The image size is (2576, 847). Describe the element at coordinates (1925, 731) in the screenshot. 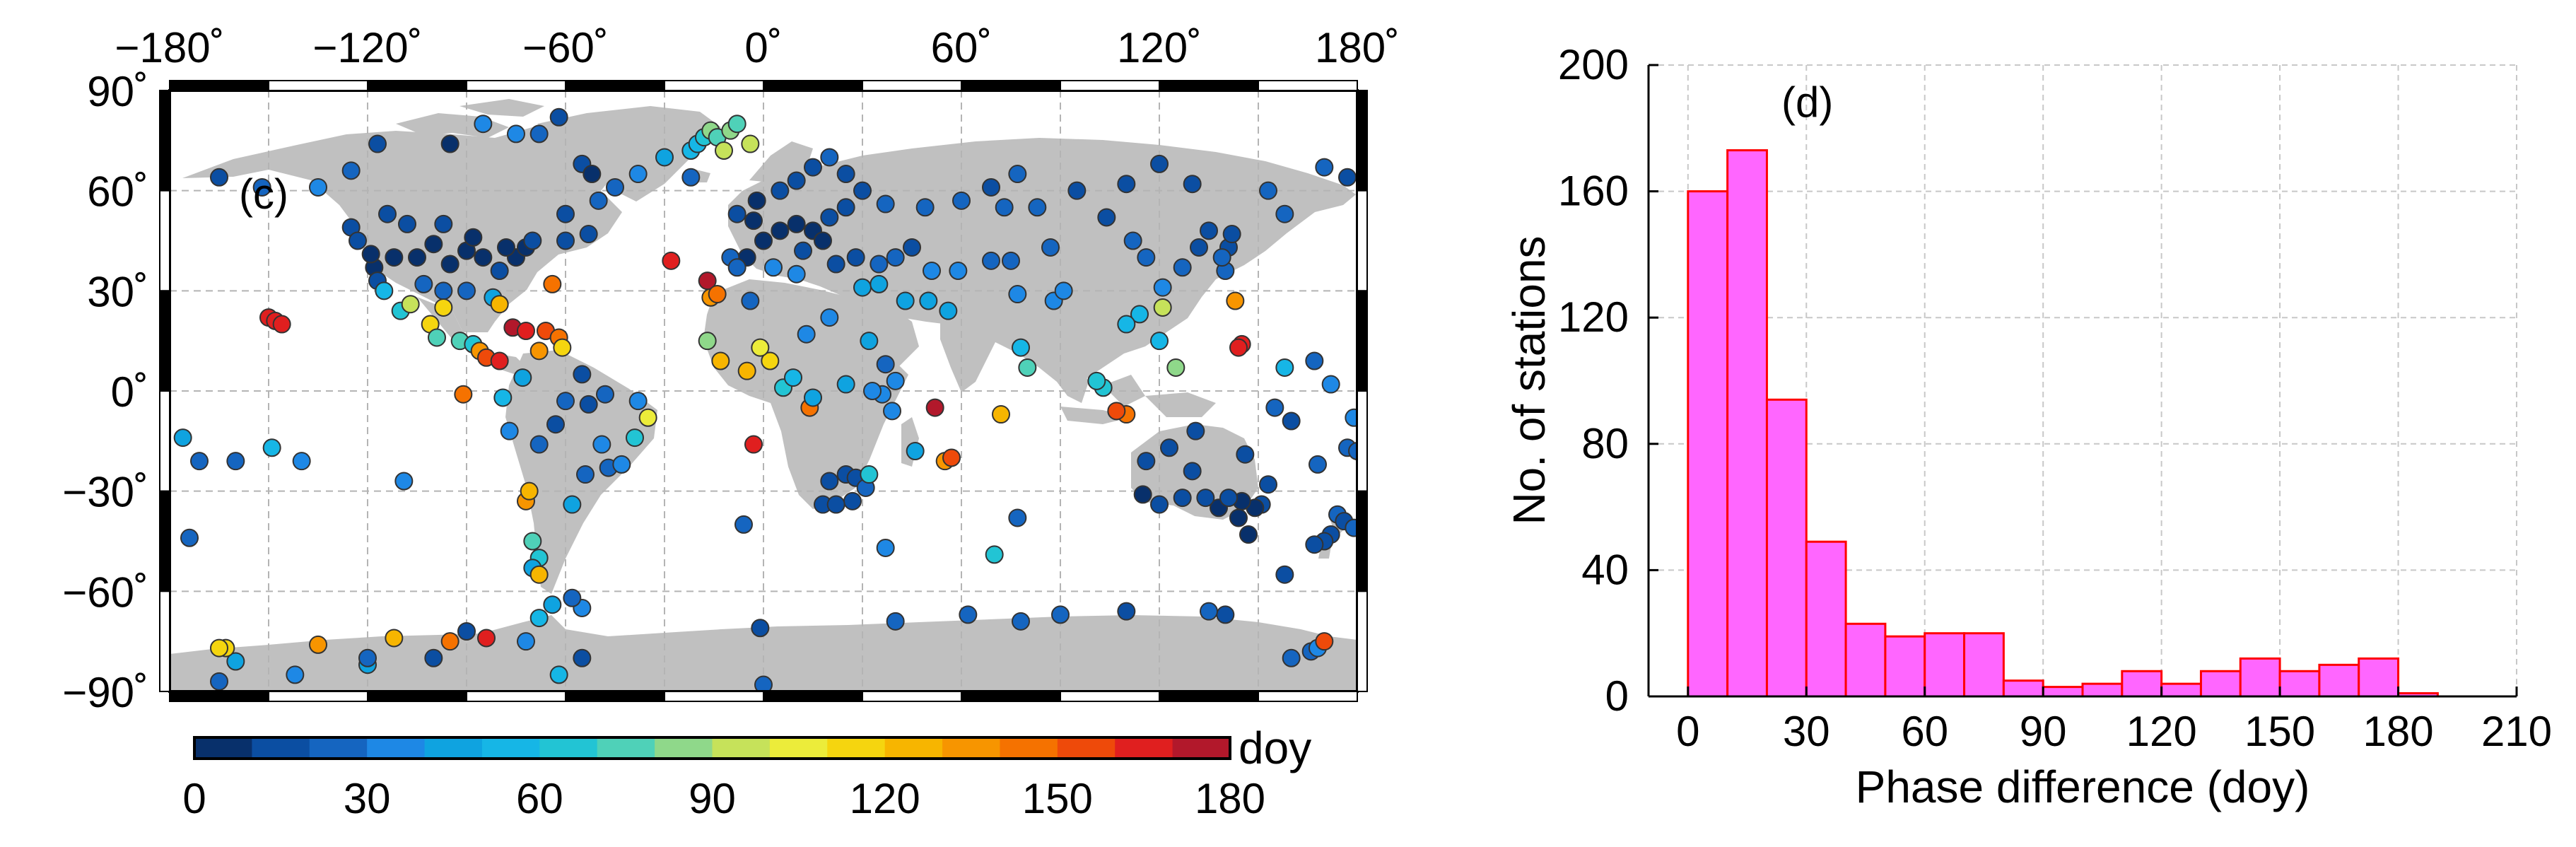

I see `histogram-x-tick-label: 60` at that location.